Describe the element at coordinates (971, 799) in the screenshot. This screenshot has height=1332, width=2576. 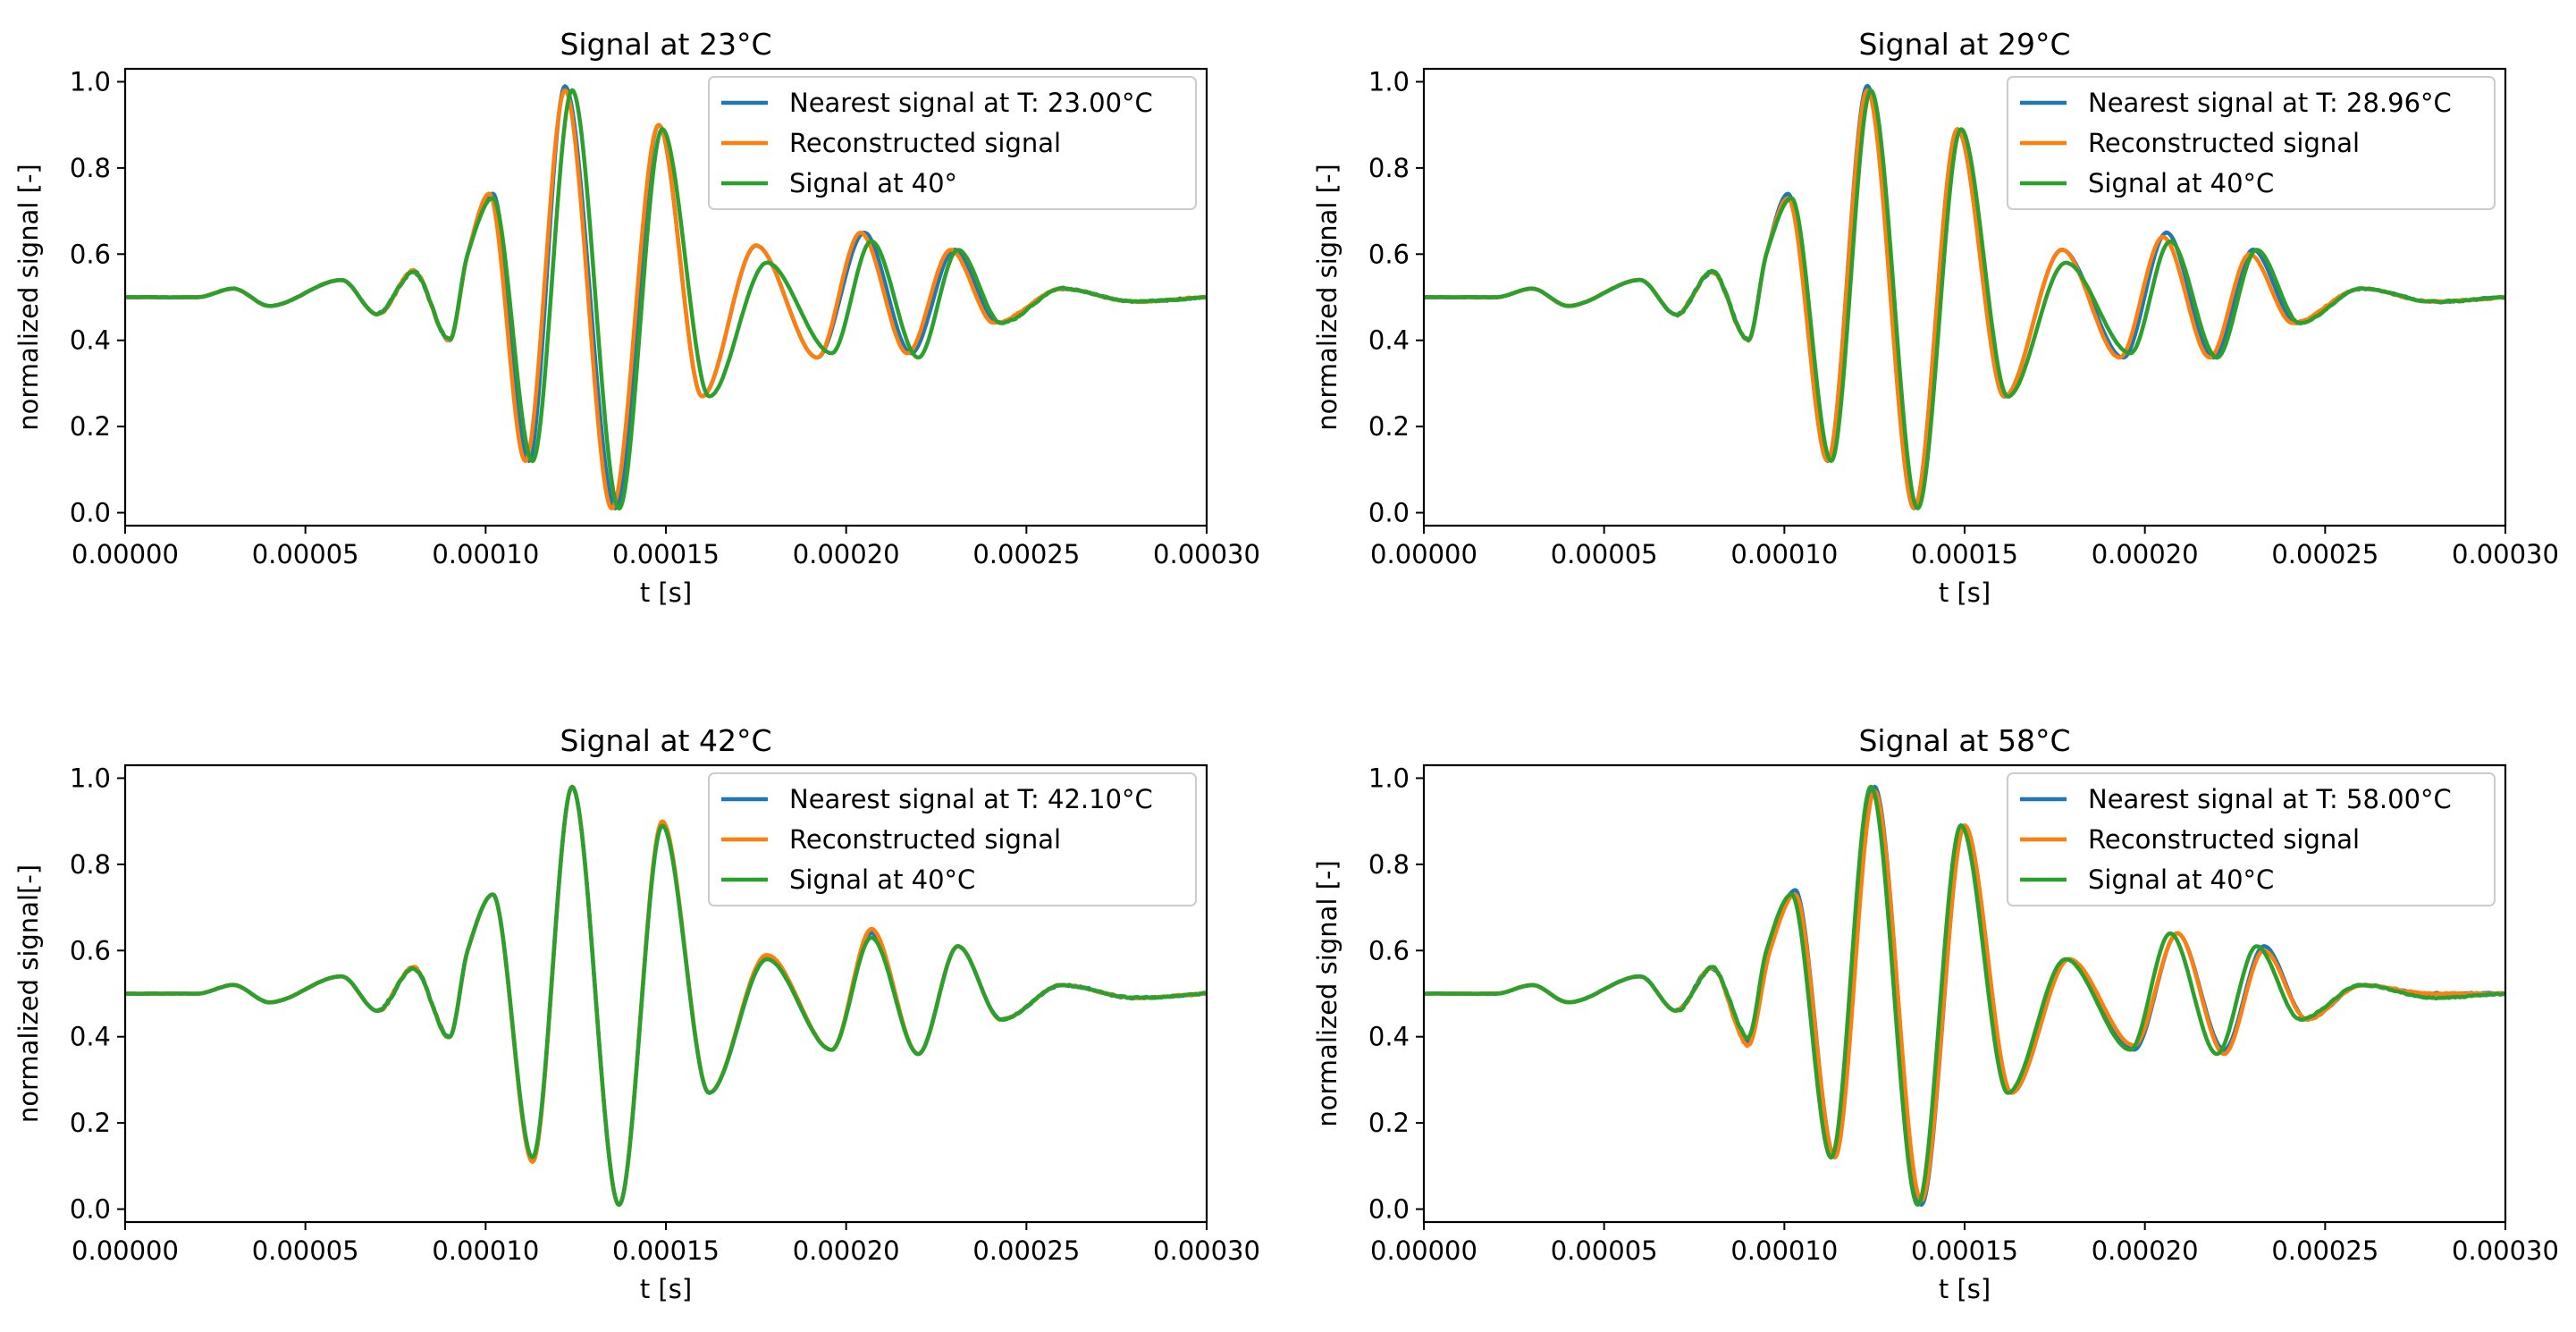
I see `legend-label: Nearest signal at T: 42.10°C` at that location.